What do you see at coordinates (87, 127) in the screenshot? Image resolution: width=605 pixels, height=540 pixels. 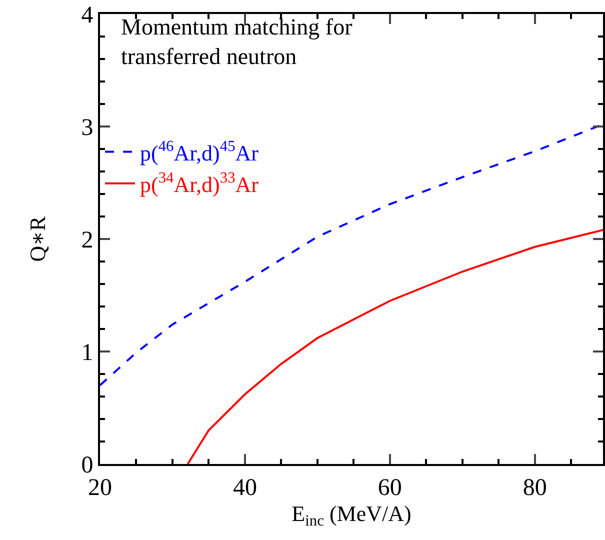 I see `y-tick-label: 3` at bounding box center [87, 127].